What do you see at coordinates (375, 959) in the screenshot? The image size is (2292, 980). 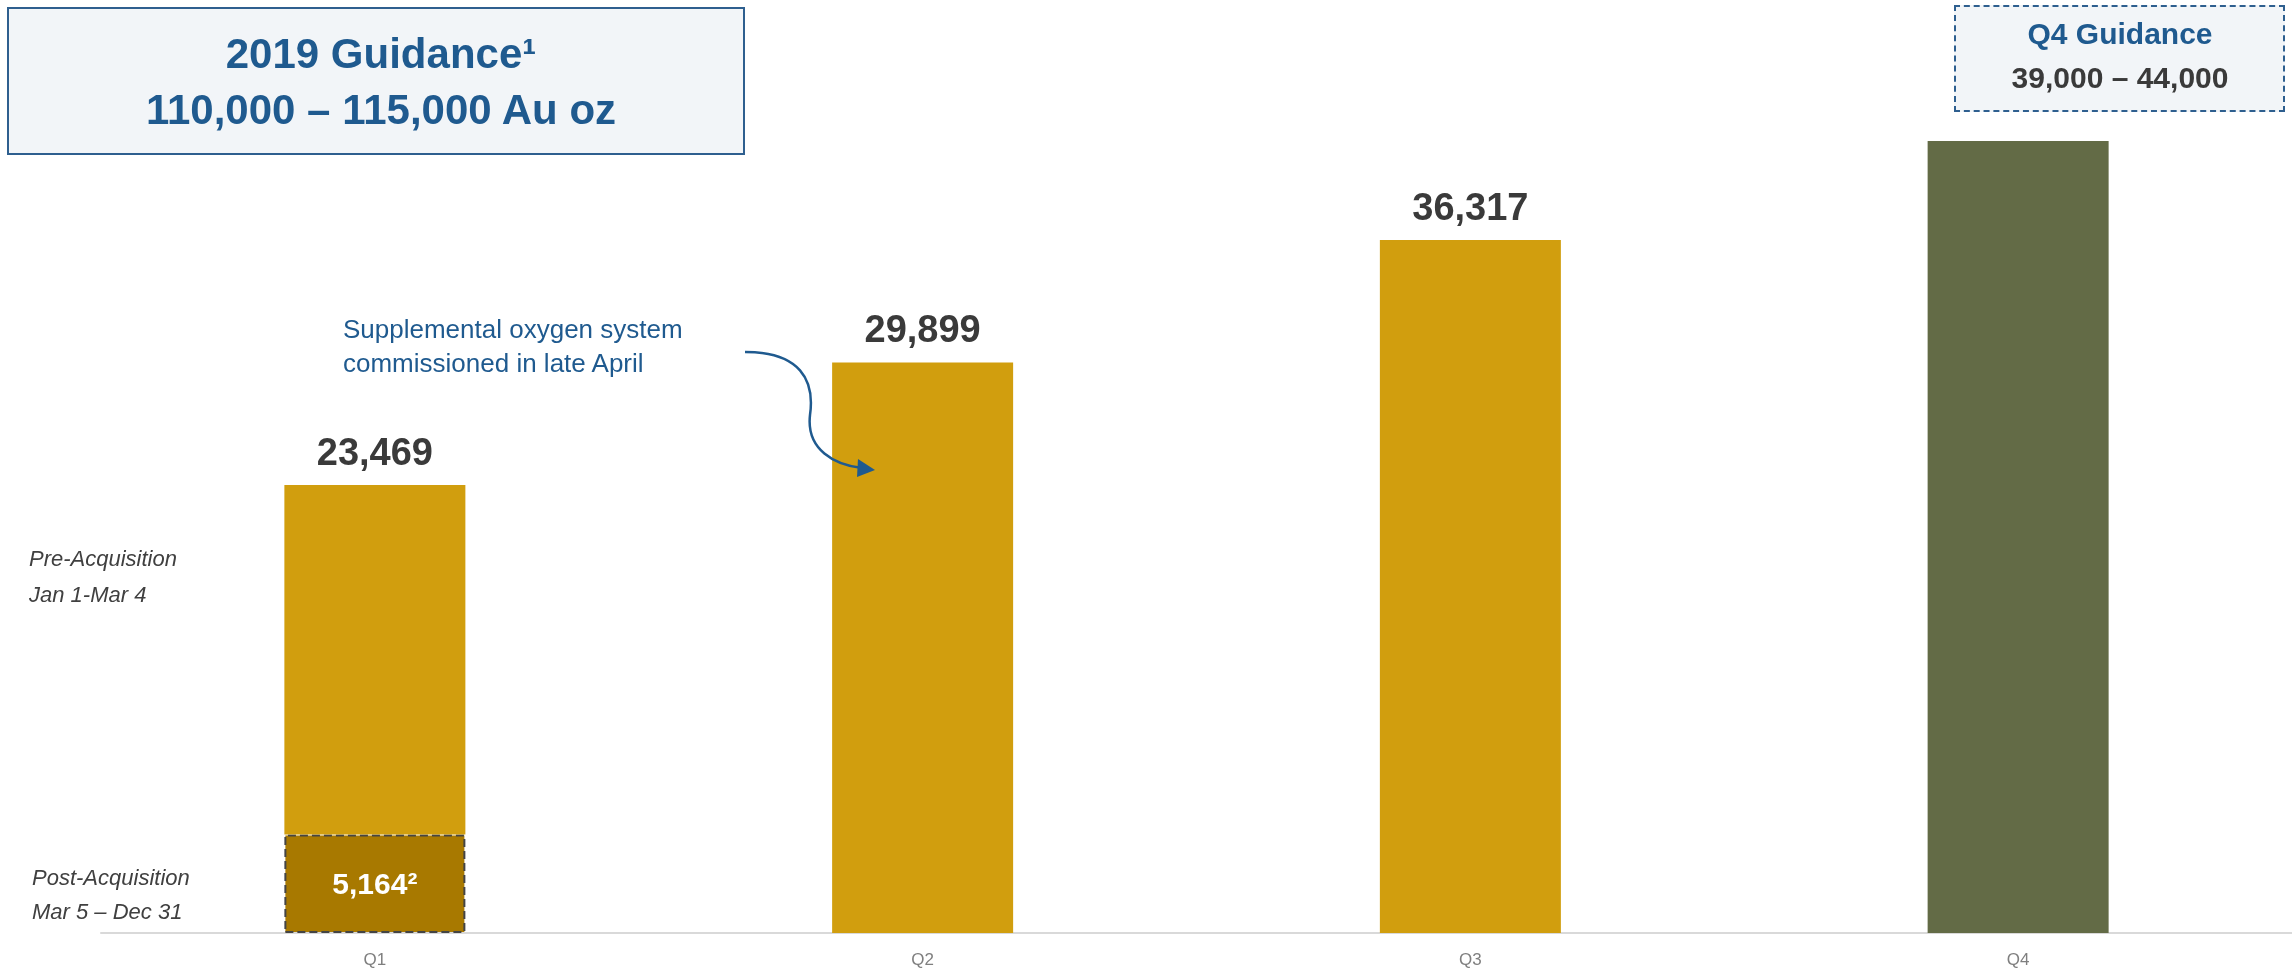 I see `x-tick-label: Q1` at bounding box center [375, 959].